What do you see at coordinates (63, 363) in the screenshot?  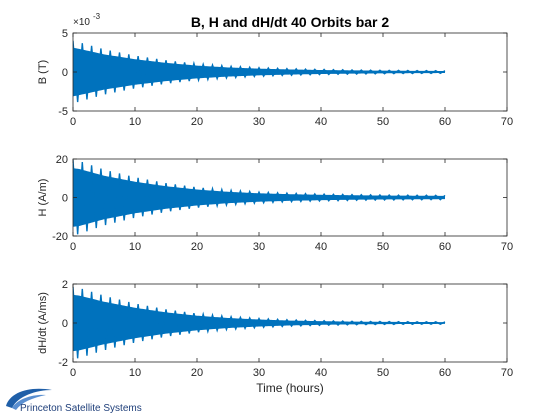 I see `y-tick-label: -2` at bounding box center [63, 363].